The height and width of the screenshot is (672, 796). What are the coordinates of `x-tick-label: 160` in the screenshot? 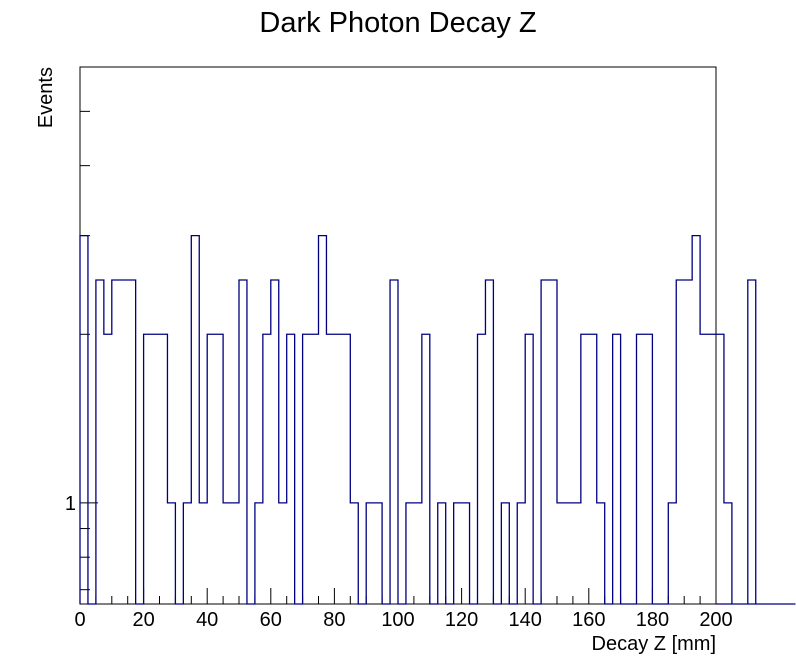 It's located at (588, 620).